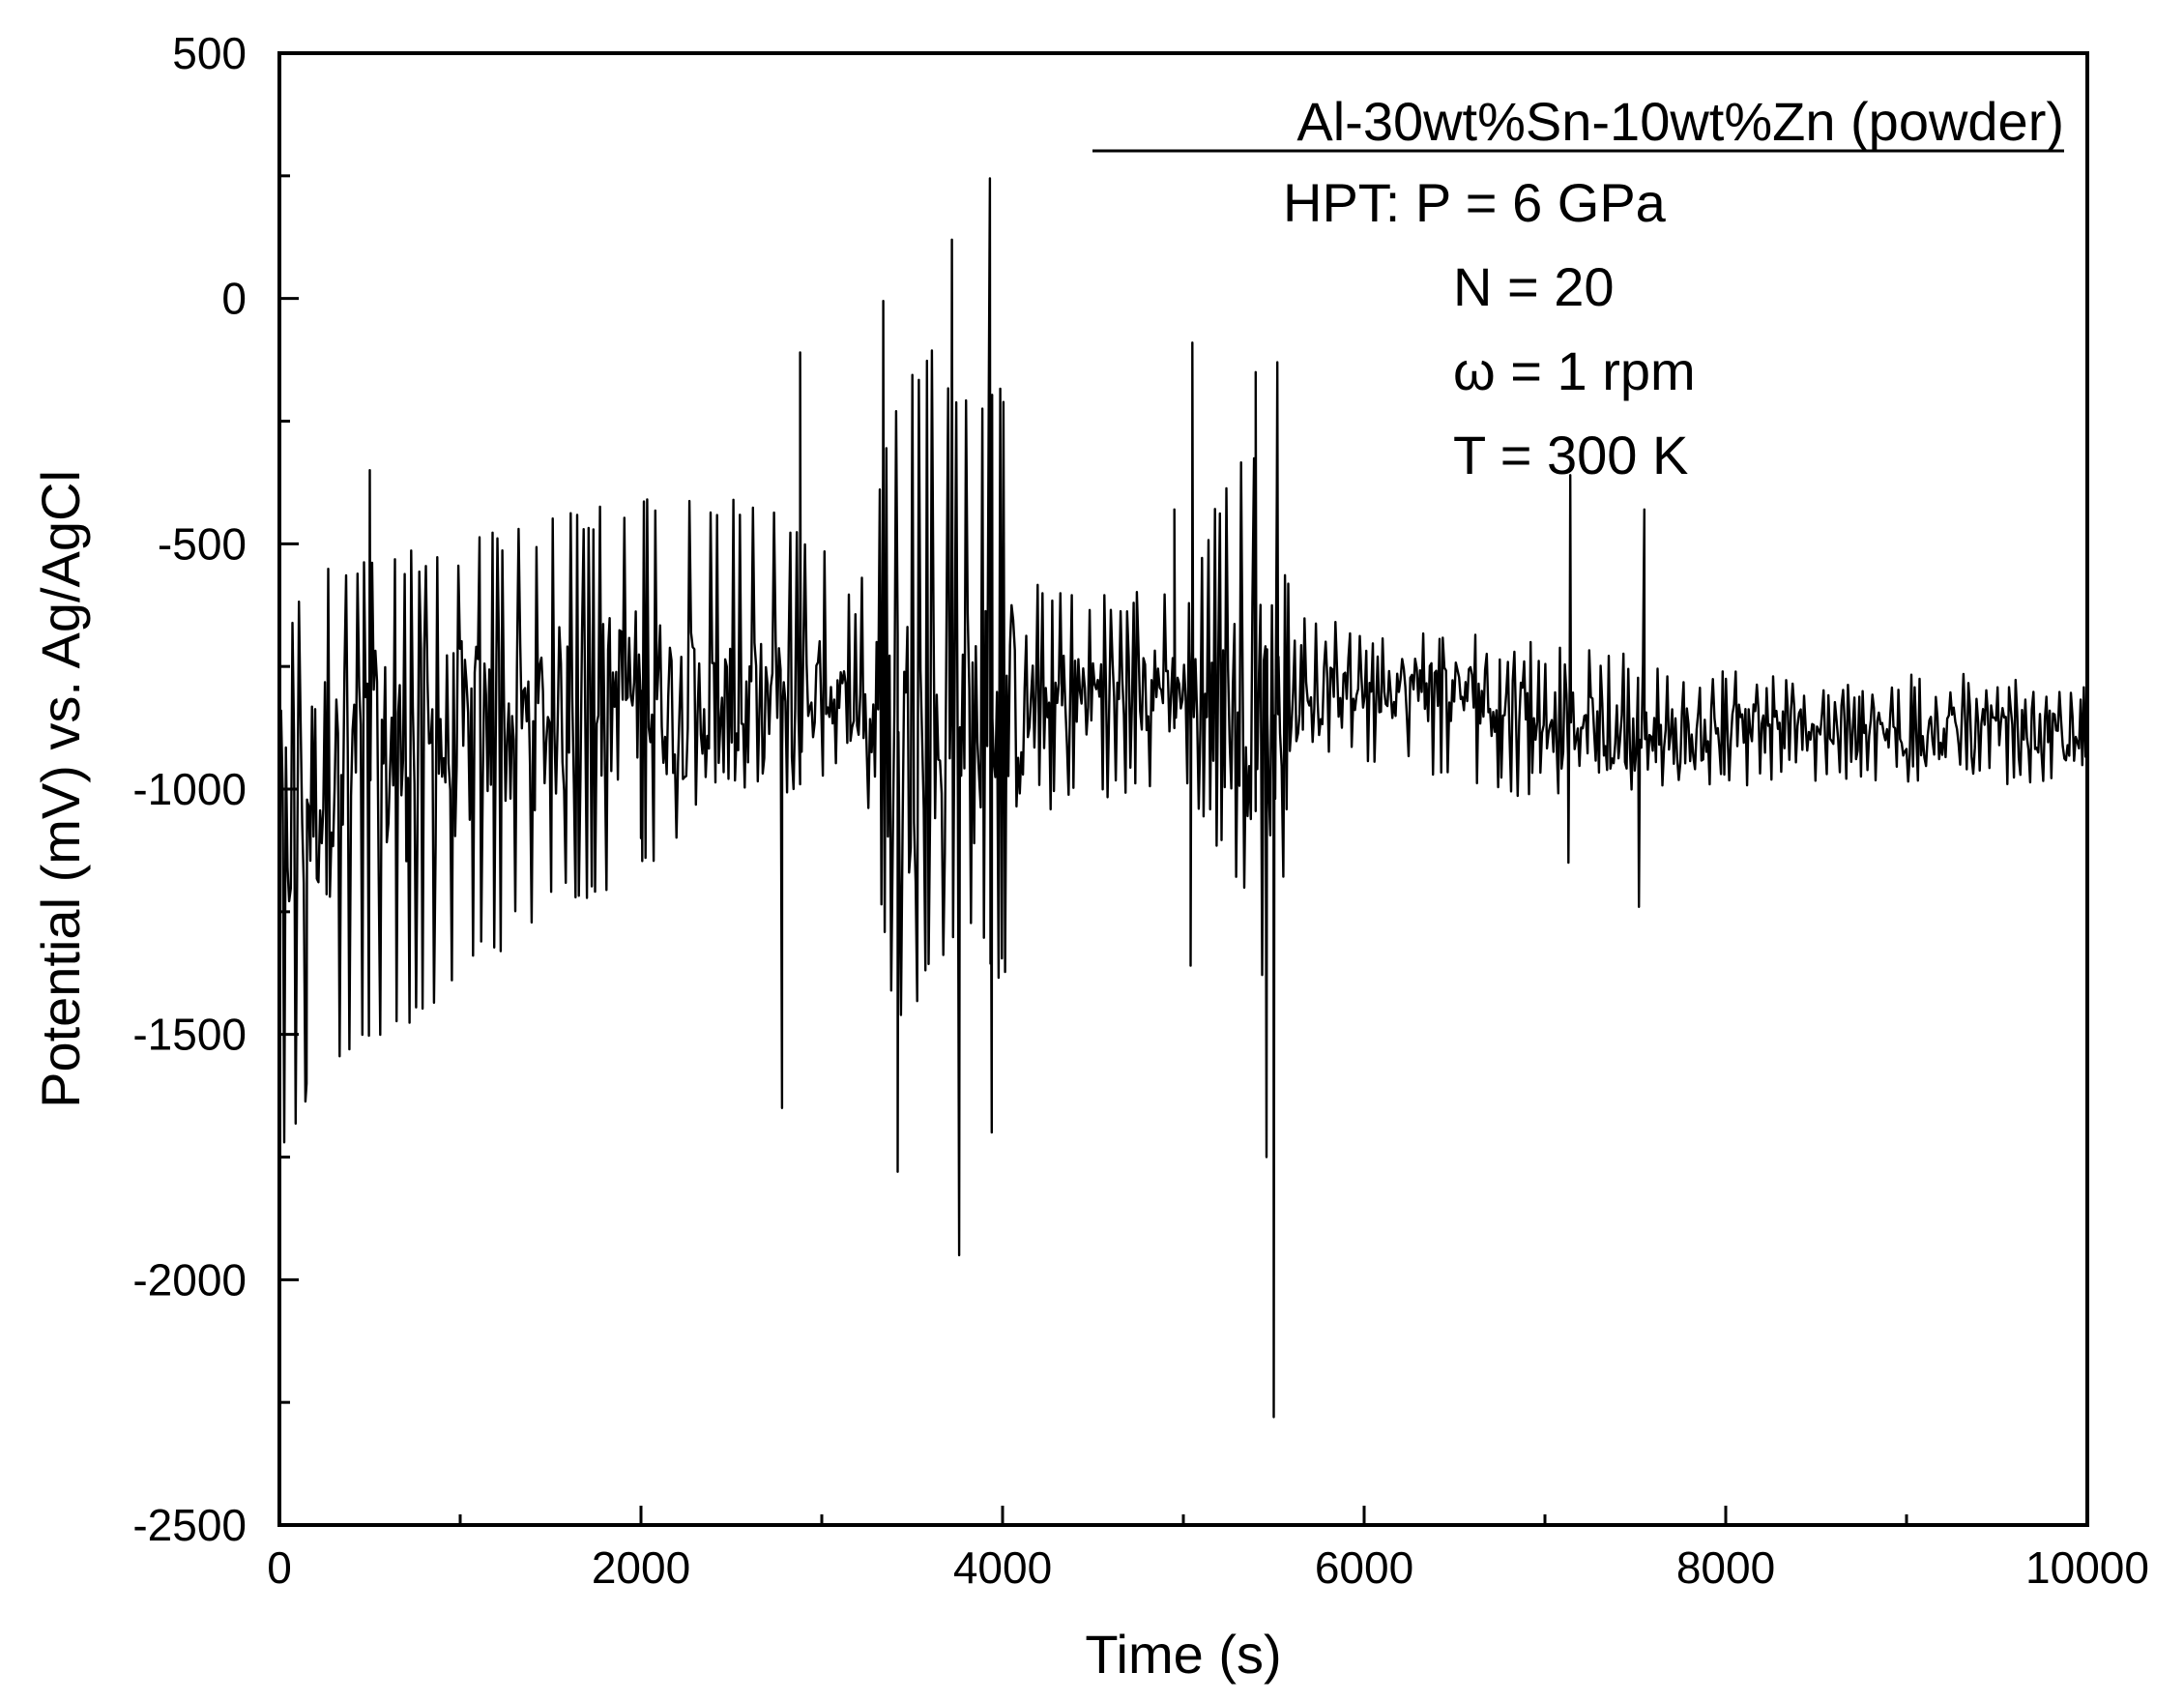 This screenshot has height=1702, width=2184. What do you see at coordinates (1475, 202) in the screenshot?
I see `annotation-line-pressure: HPT: P = 6 GPa` at bounding box center [1475, 202].